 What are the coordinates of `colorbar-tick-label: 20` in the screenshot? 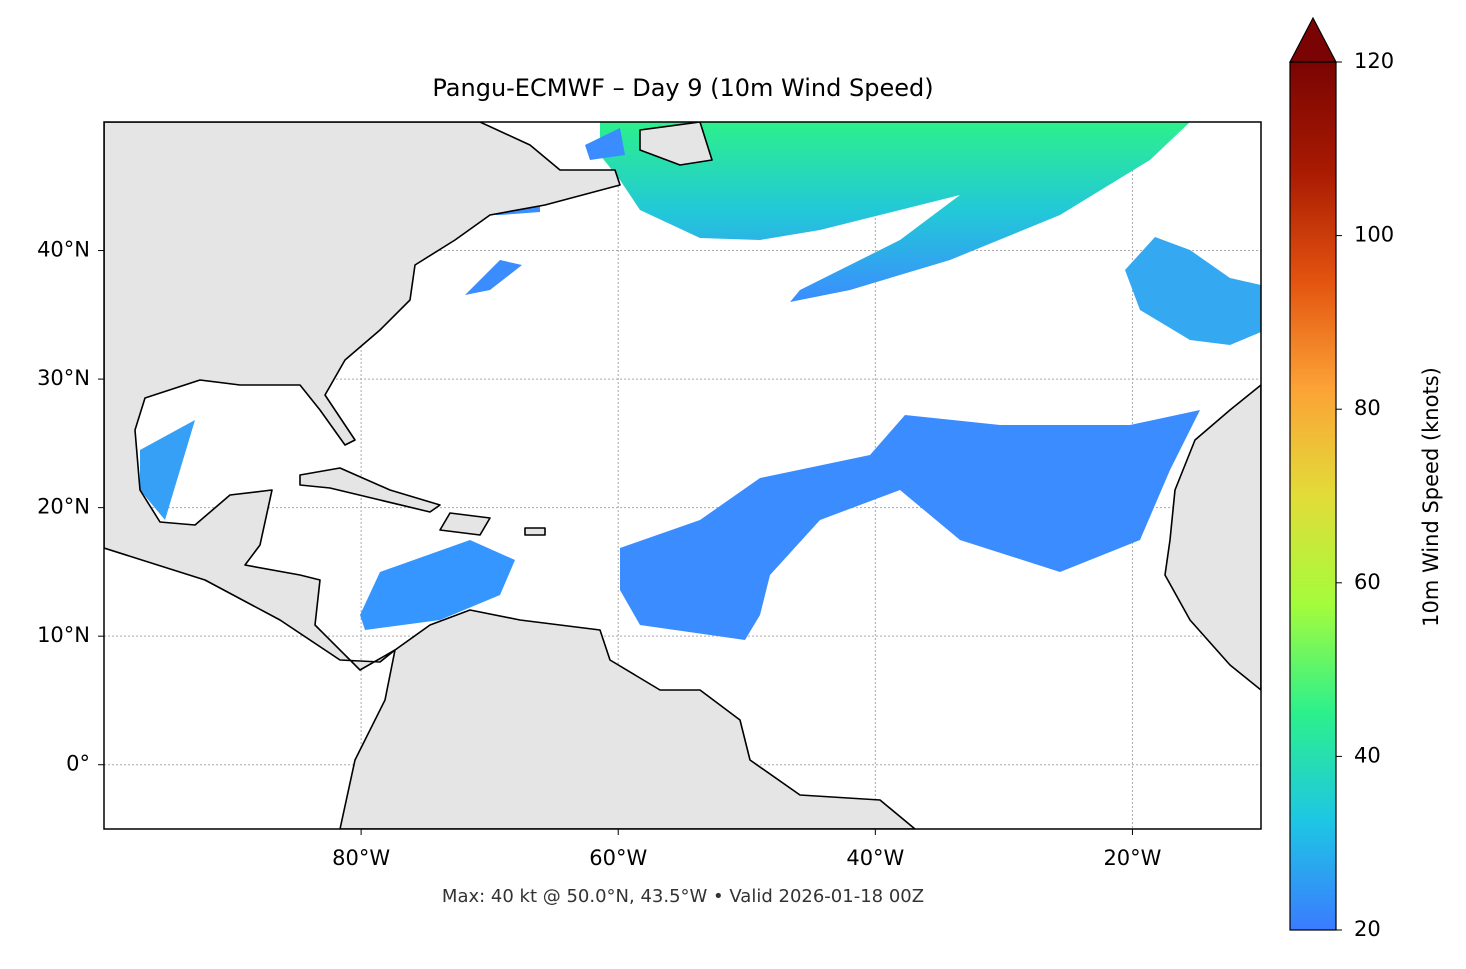 It's located at (1367, 929).